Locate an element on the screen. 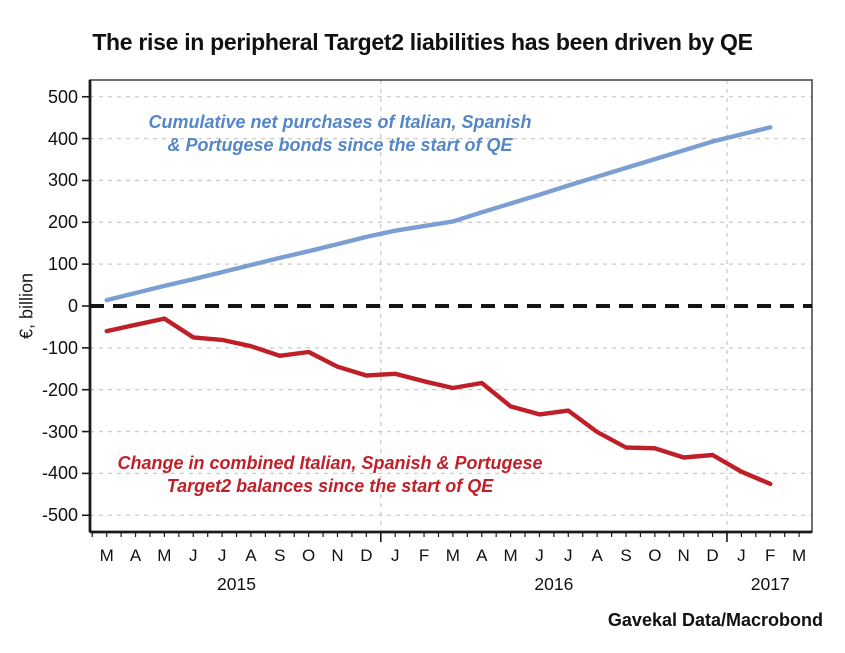 This screenshot has height=653, width=845. y-tick-label: 0 is located at coordinates (72, 306).